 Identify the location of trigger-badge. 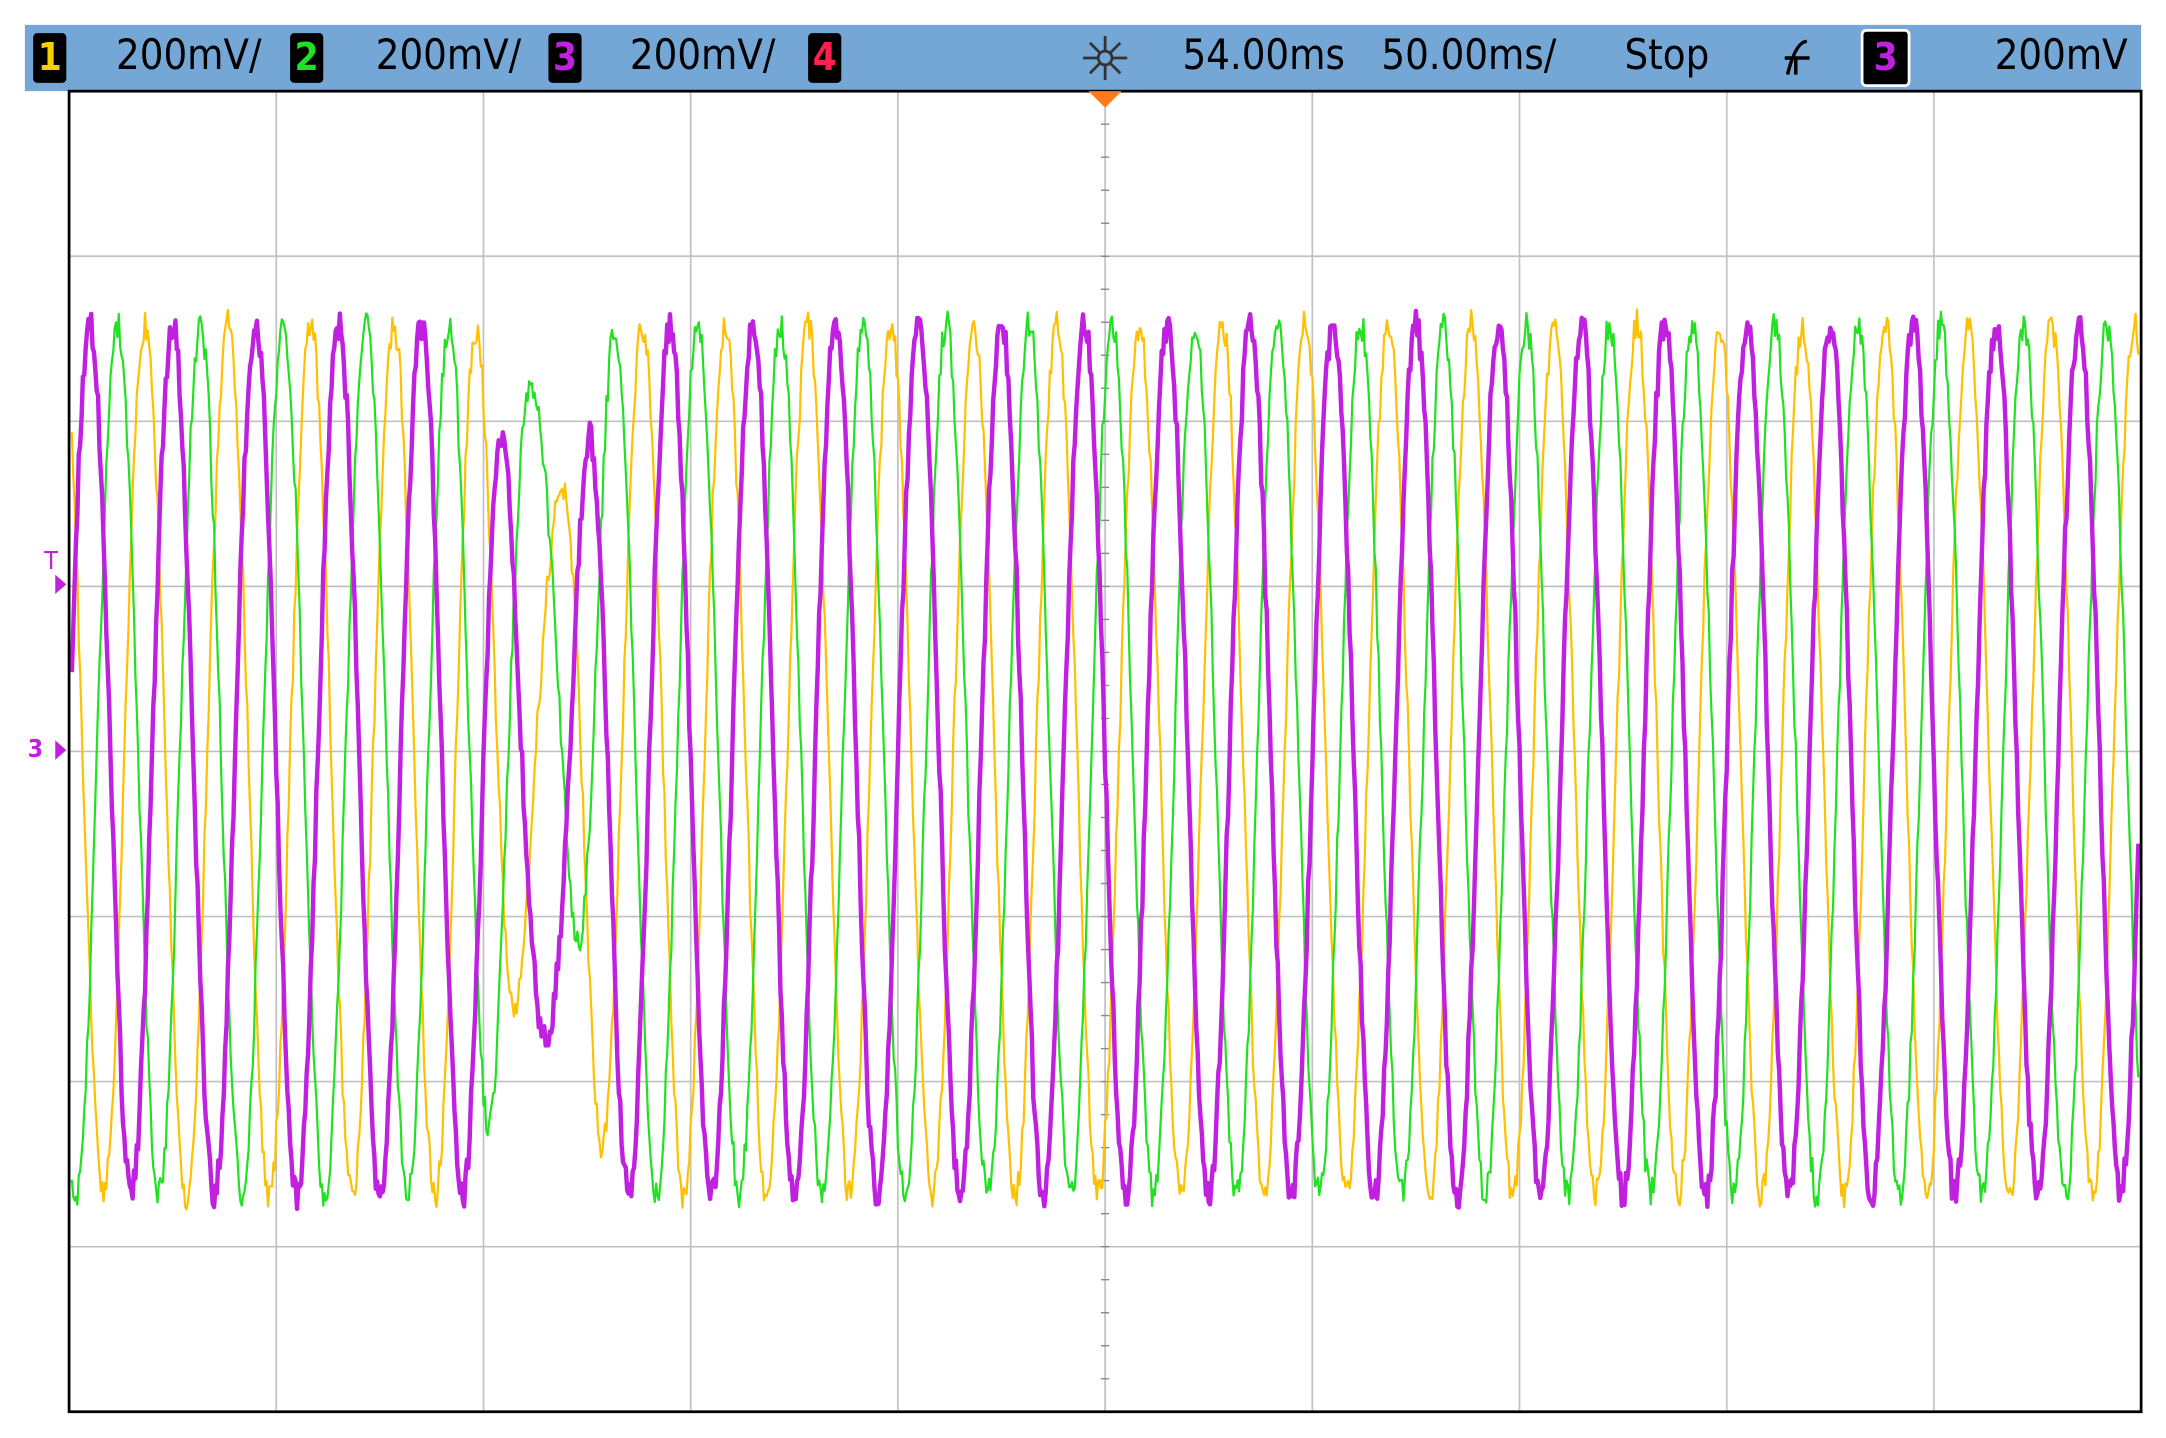
(1885, 58).